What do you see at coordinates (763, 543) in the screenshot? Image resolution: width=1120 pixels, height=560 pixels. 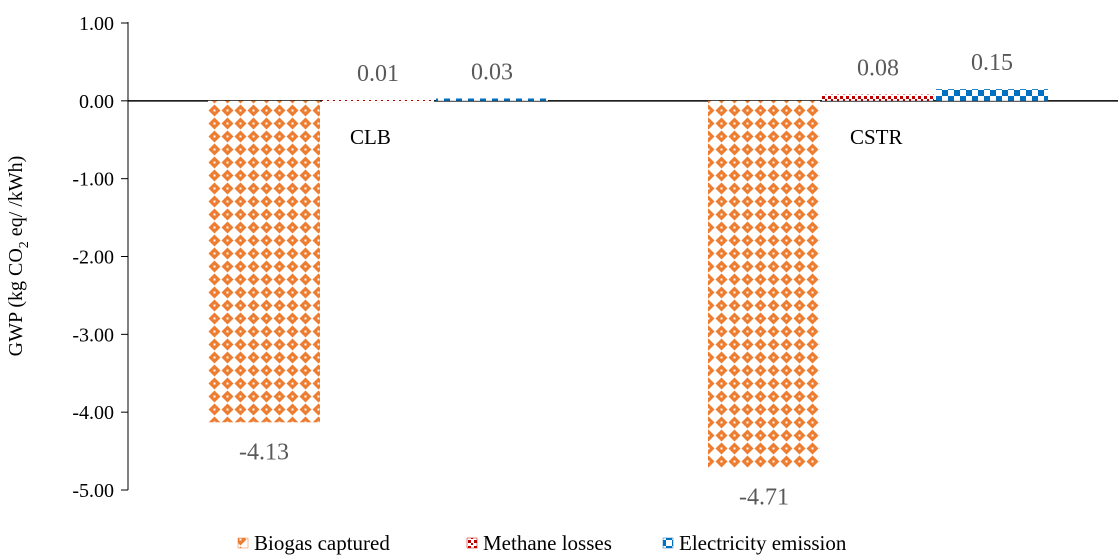 I see `legend-label-electricity-emission: Electricity emission` at bounding box center [763, 543].